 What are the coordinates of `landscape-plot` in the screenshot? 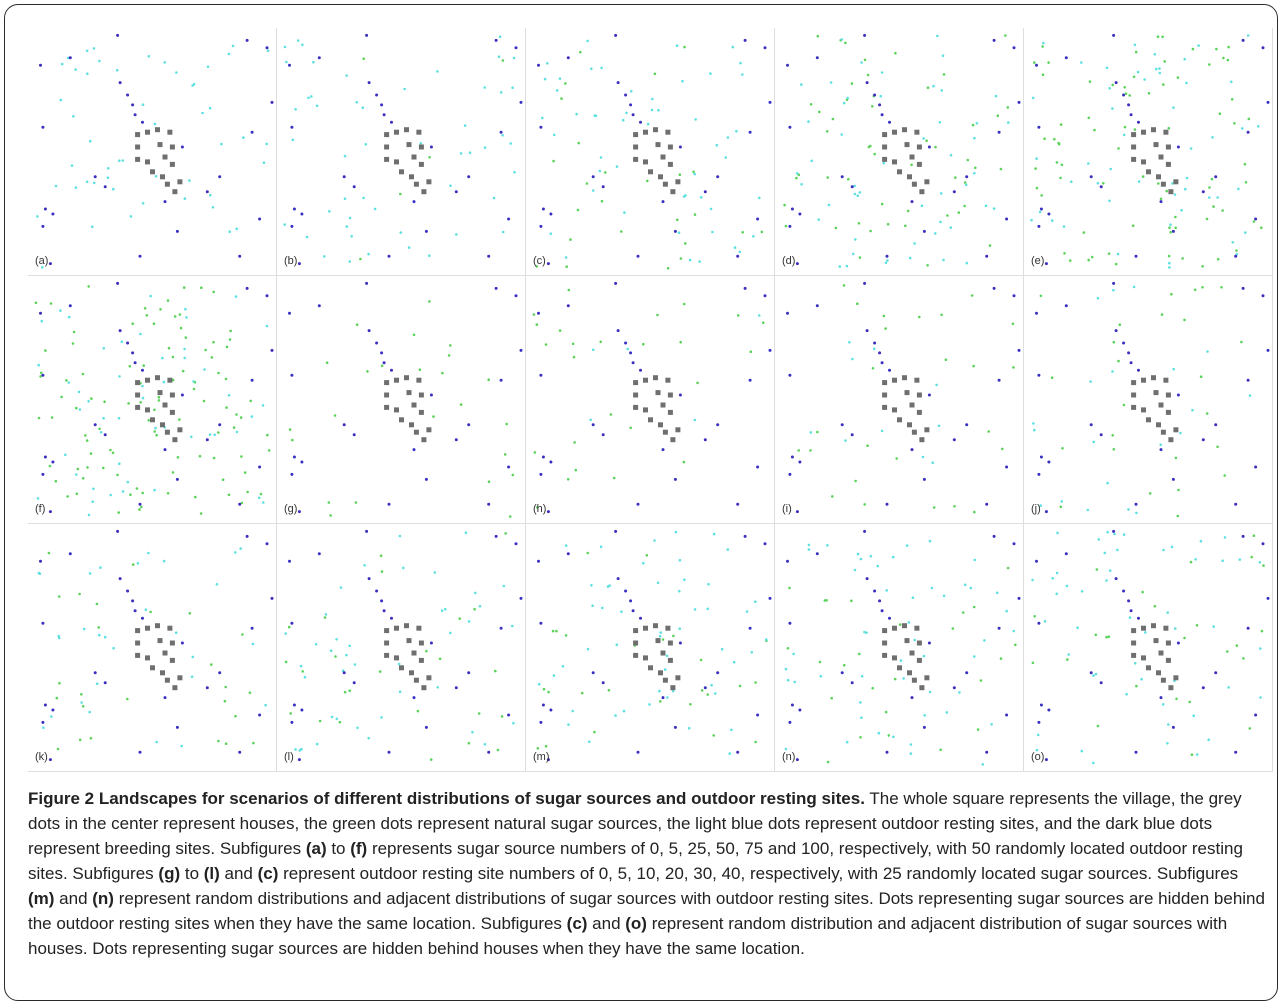 It's located at (902, 150).